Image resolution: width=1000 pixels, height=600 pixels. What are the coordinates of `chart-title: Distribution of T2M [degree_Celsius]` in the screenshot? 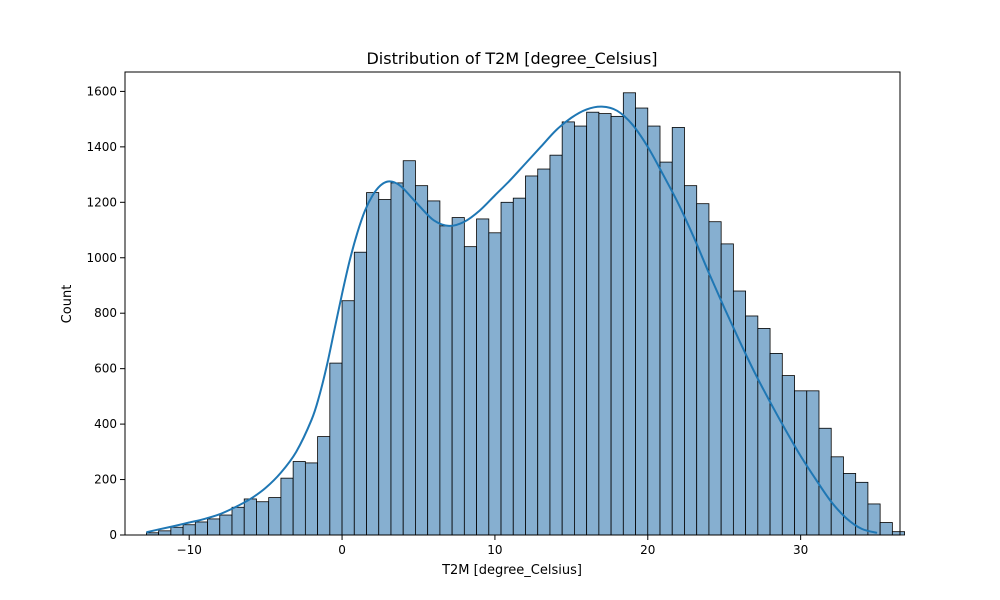 It's located at (511, 59).